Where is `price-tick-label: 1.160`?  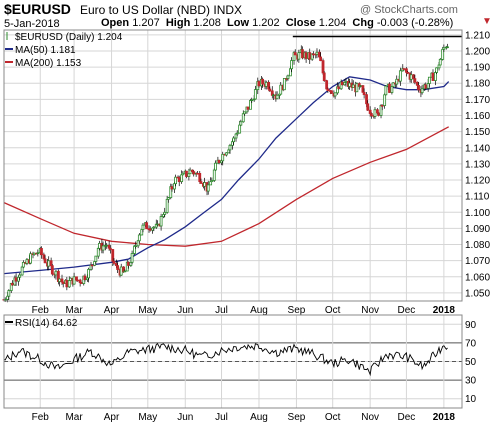
price-tick-label: 1.160 is located at coordinates (477, 116).